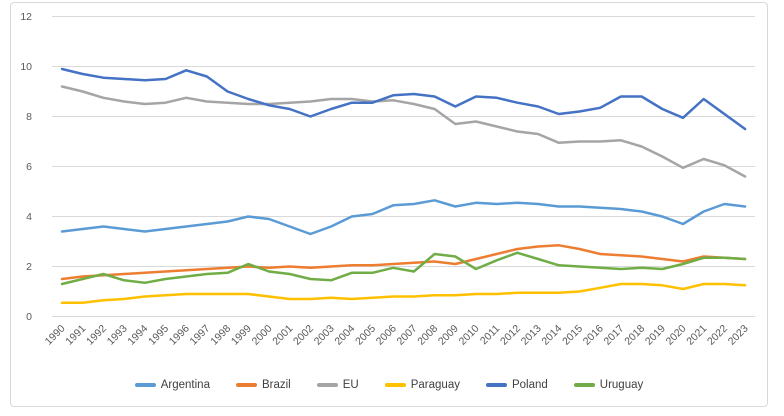 This screenshot has height=416, width=784. What do you see at coordinates (327, 385) in the screenshot?
I see `legend-swatch-eu` at bounding box center [327, 385].